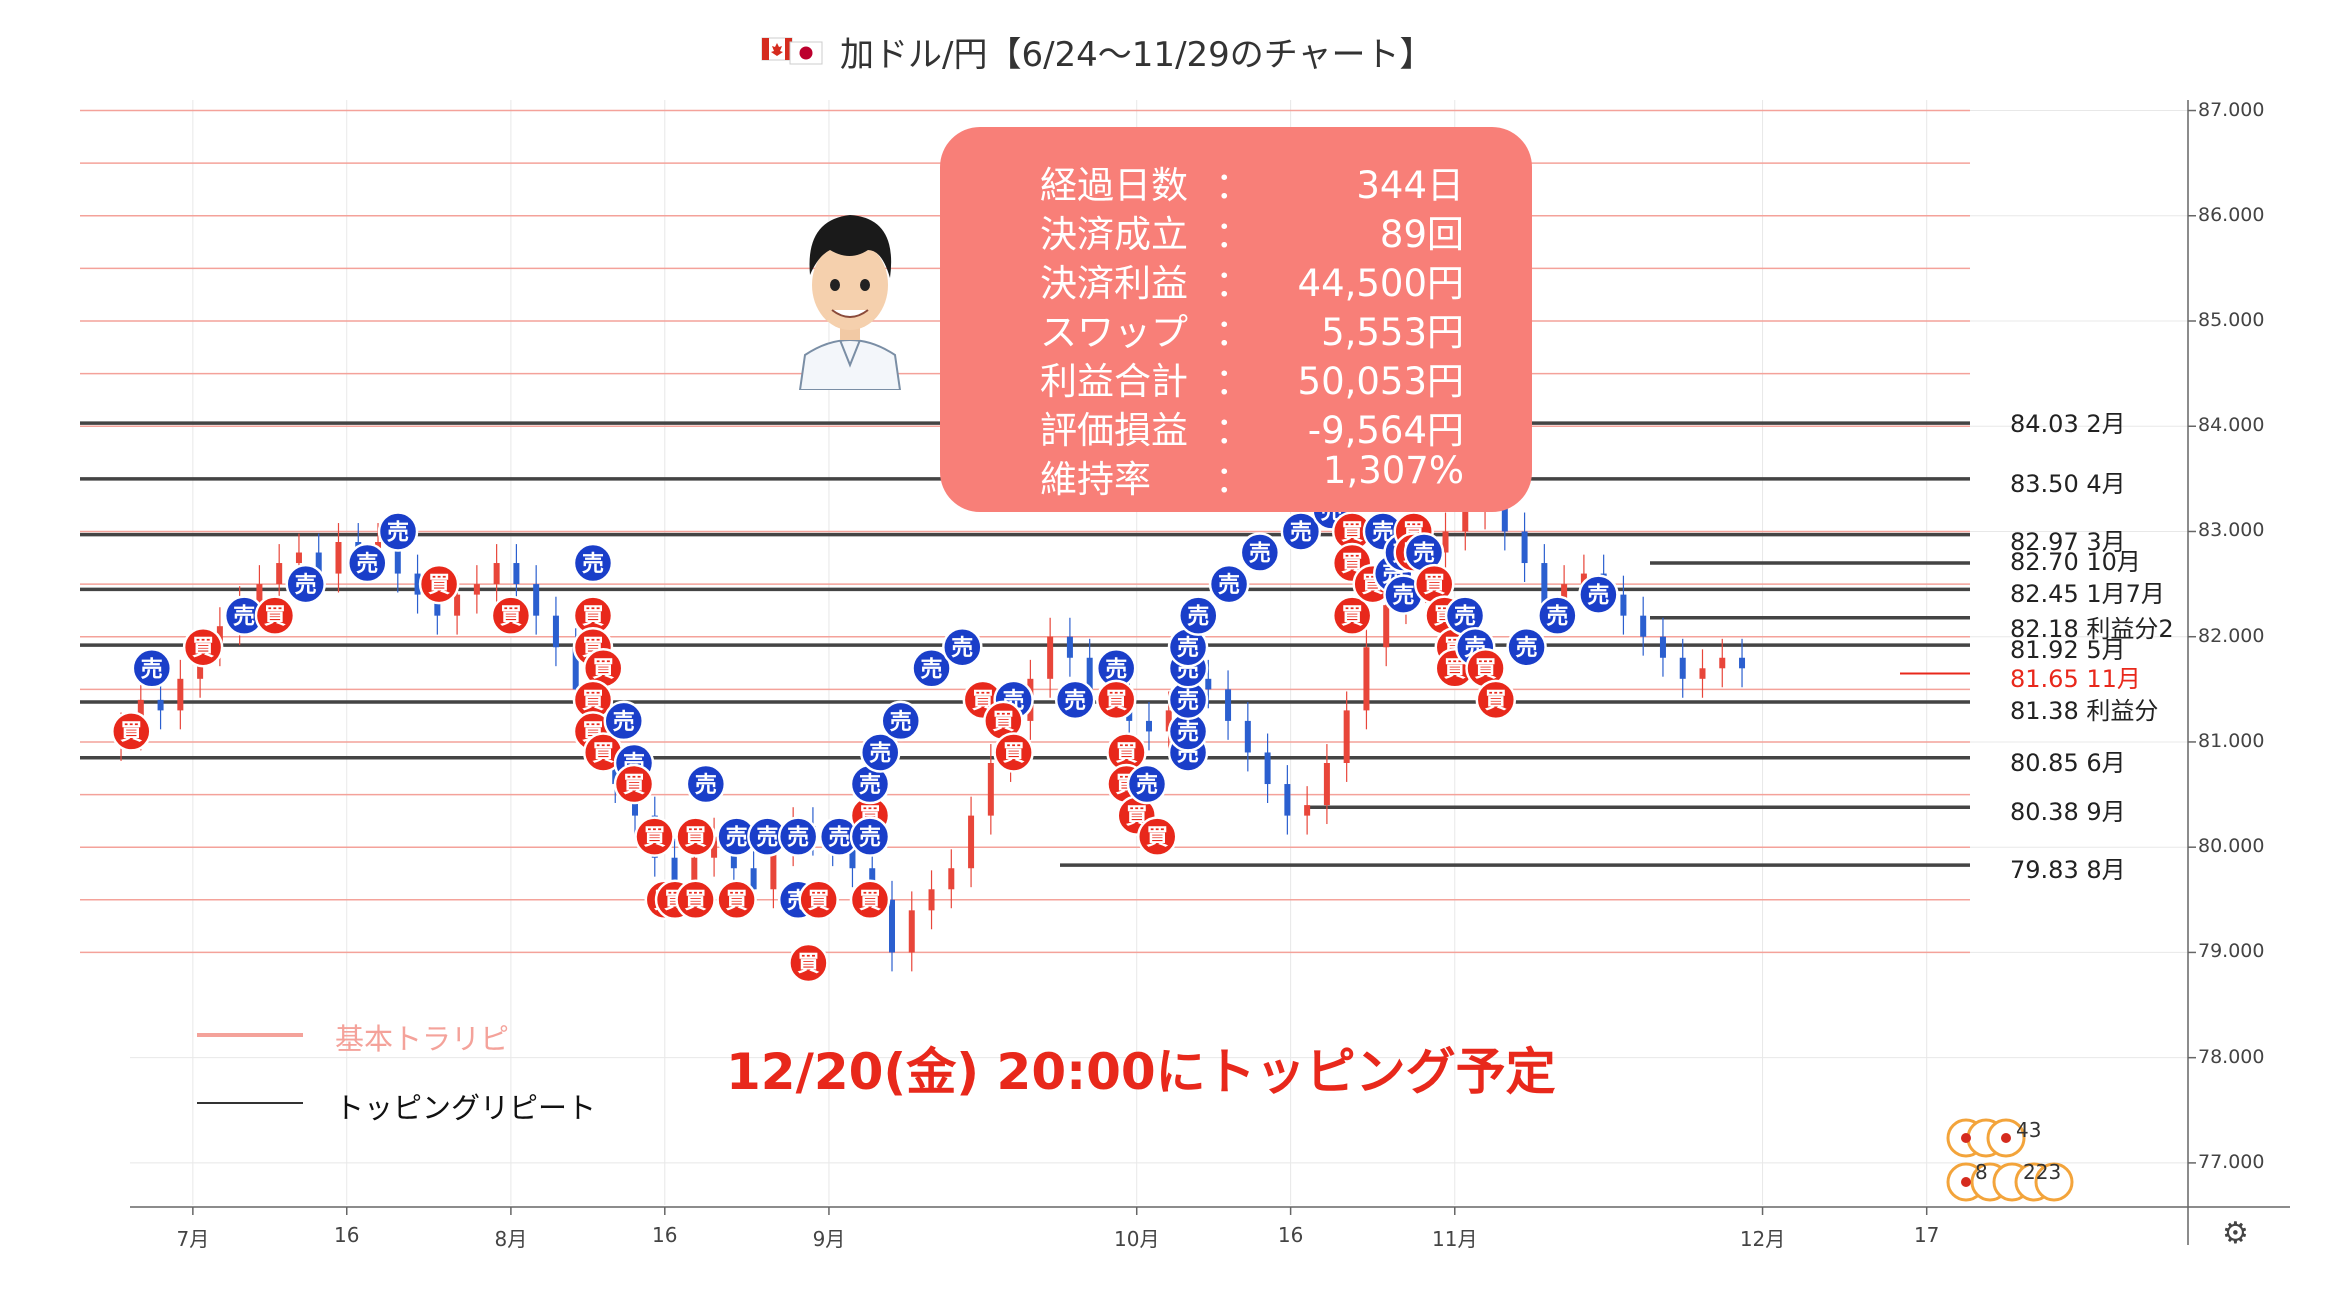 Image resolution: width=2337 pixels, height=1307 pixels. I want to click on y-tick-label: 84.000, so click(2231, 425).